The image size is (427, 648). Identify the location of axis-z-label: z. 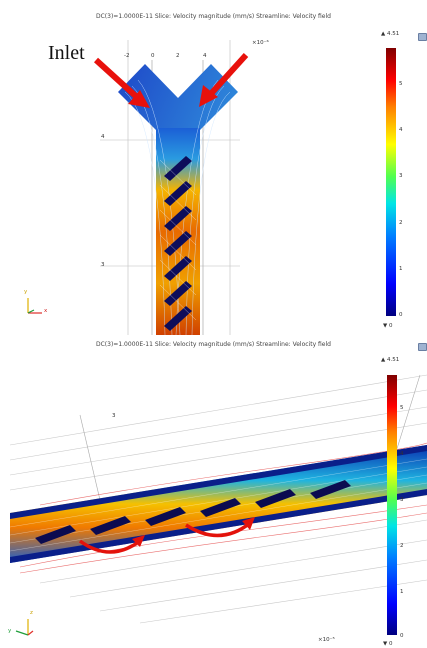
(31, 613).